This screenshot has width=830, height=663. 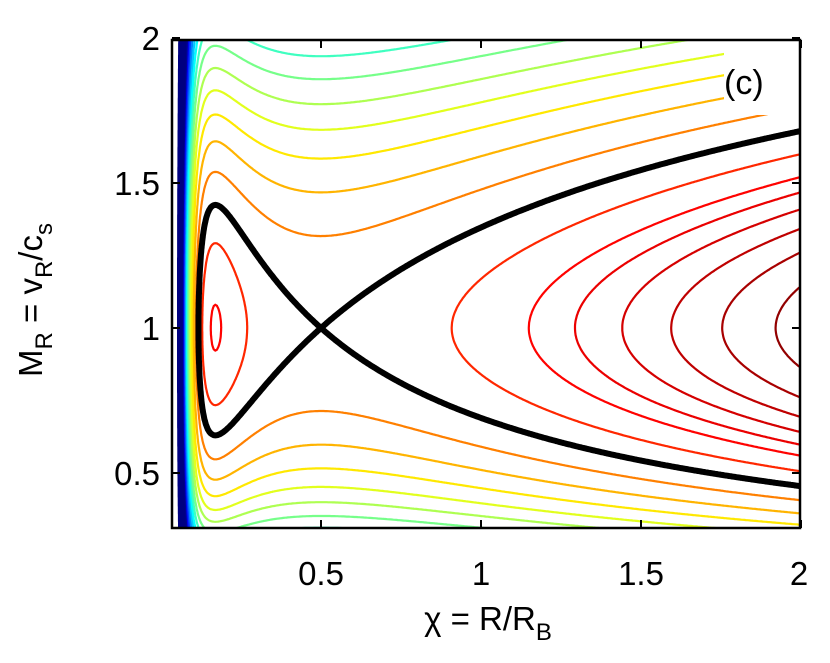 I want to click on y-tick-label: 1, so click(x=151, y=328).